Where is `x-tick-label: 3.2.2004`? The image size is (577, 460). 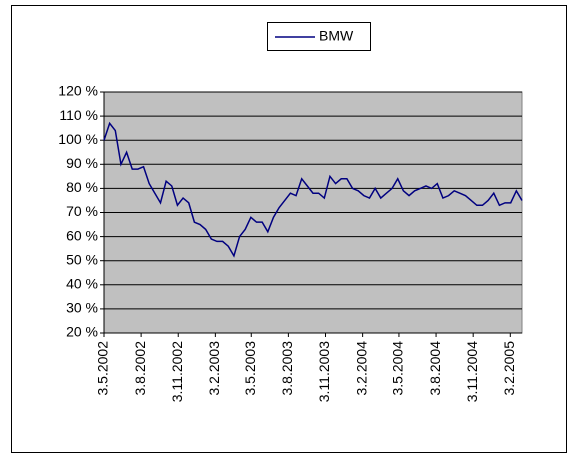 x-tick-label: 3.2.2004 is located at coordinates (361, 368).